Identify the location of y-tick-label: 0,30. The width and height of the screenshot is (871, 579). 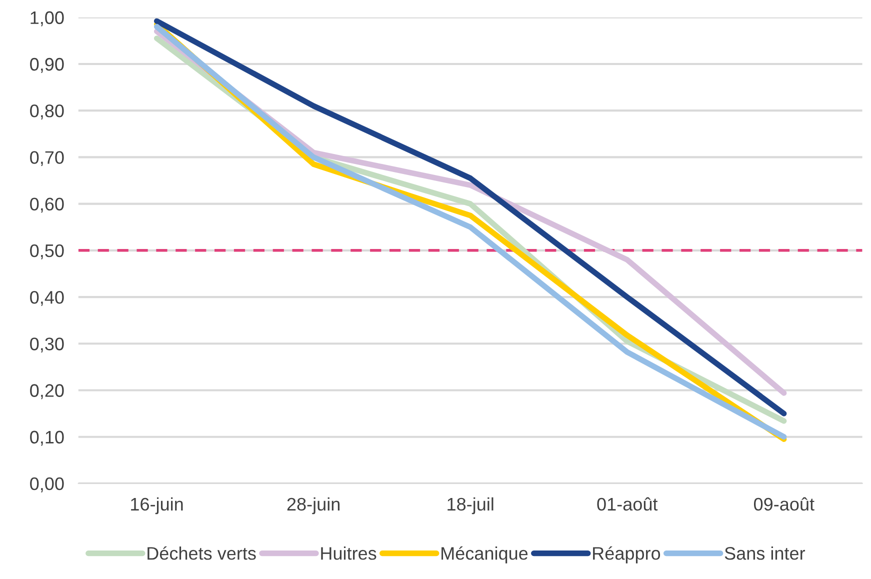
(47, 345).